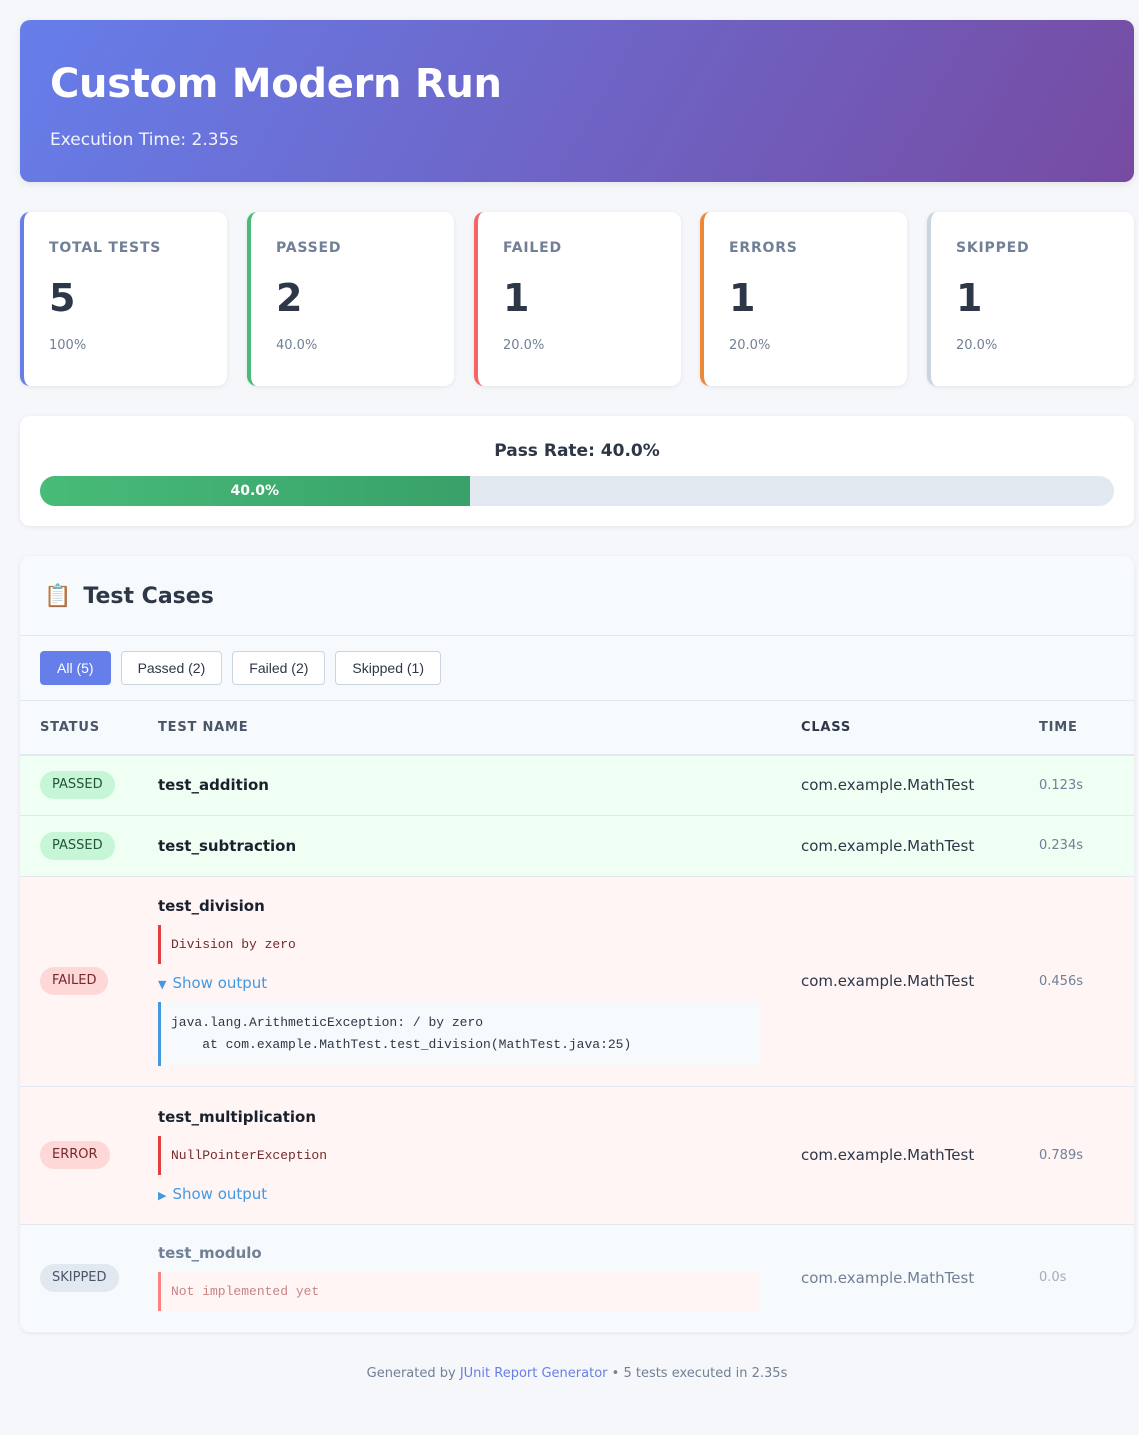  I want to click on test-name: test_division, so click(211, 905).